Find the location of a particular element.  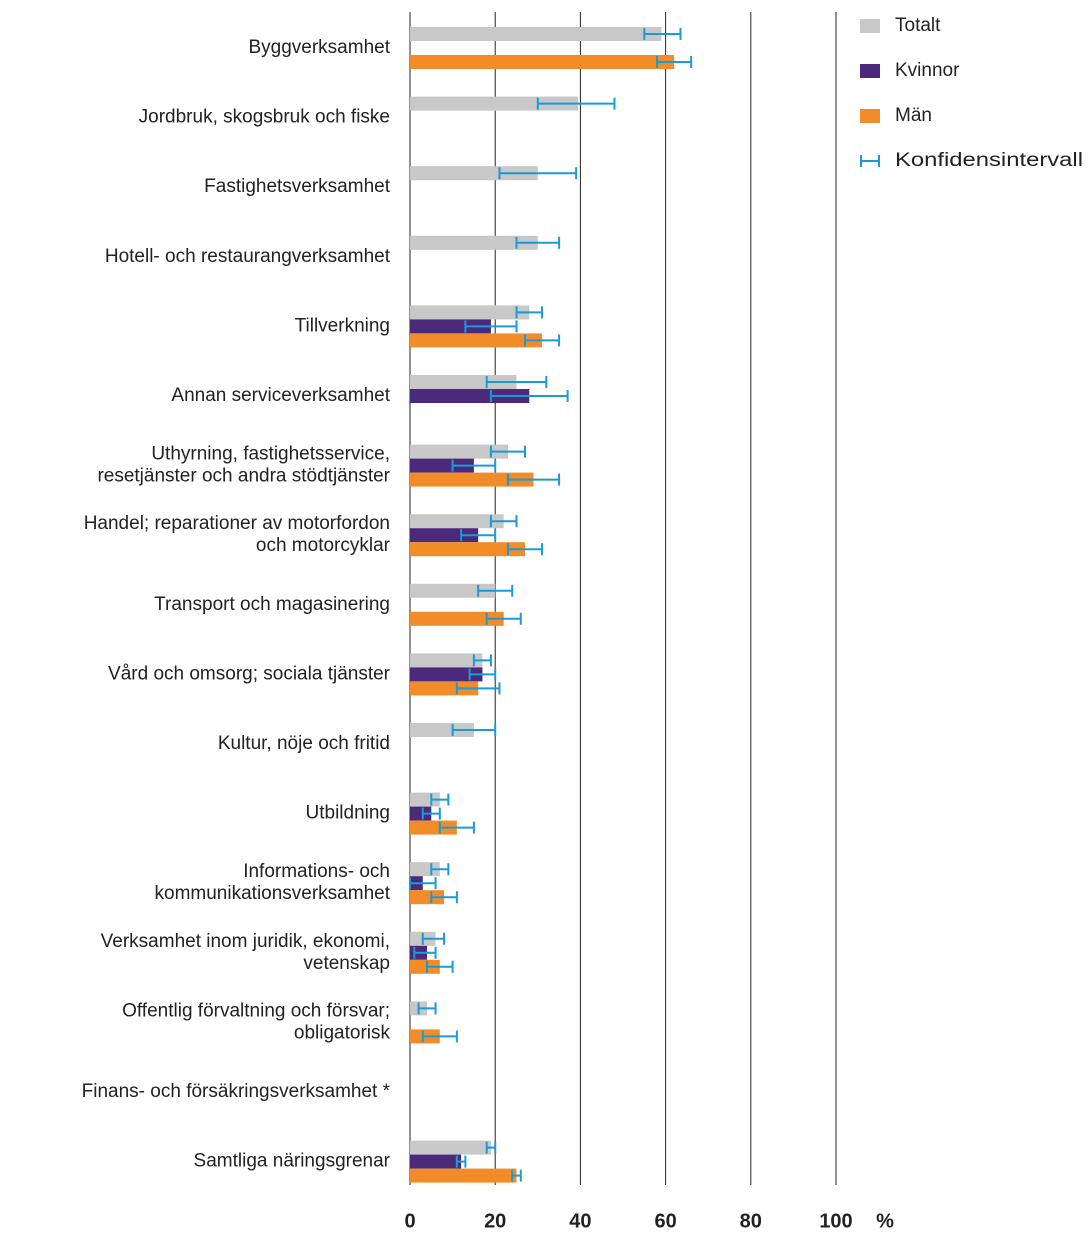

x-tick-label: 60 is located at coordinates (665, 1221).